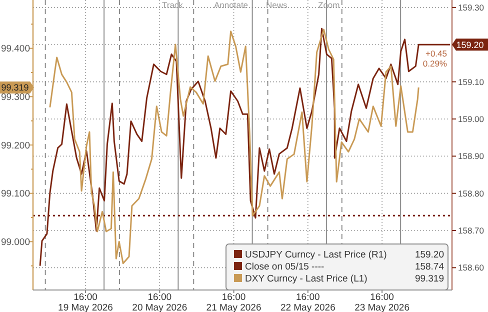 This screenshot has width=488, height=312. What do you see at coordinates (471, 267) in the screenshot?
I see `y2-tick-label: 158.60` at bounding box center [471, 267].